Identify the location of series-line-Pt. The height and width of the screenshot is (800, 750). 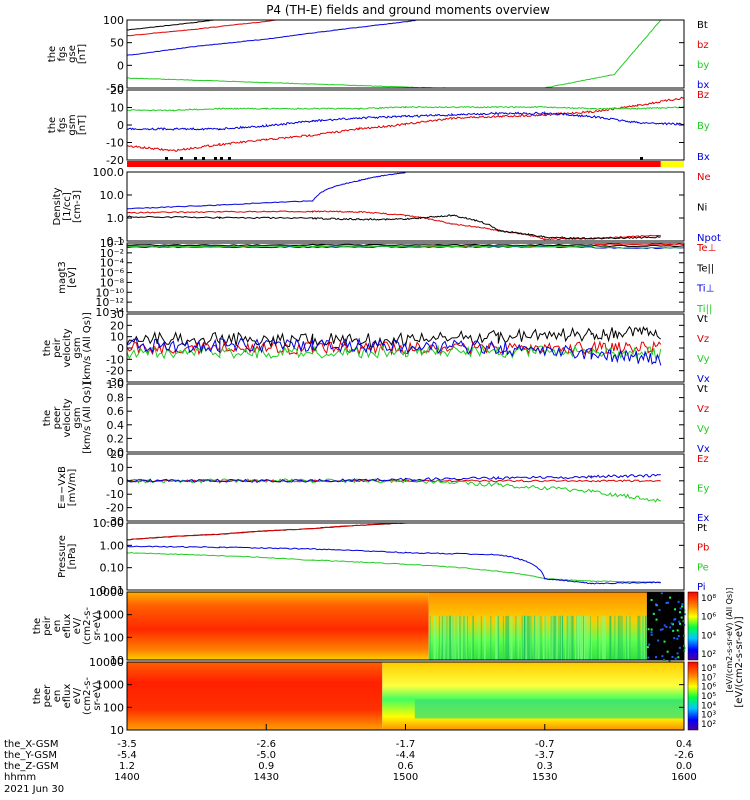
(393, 531).